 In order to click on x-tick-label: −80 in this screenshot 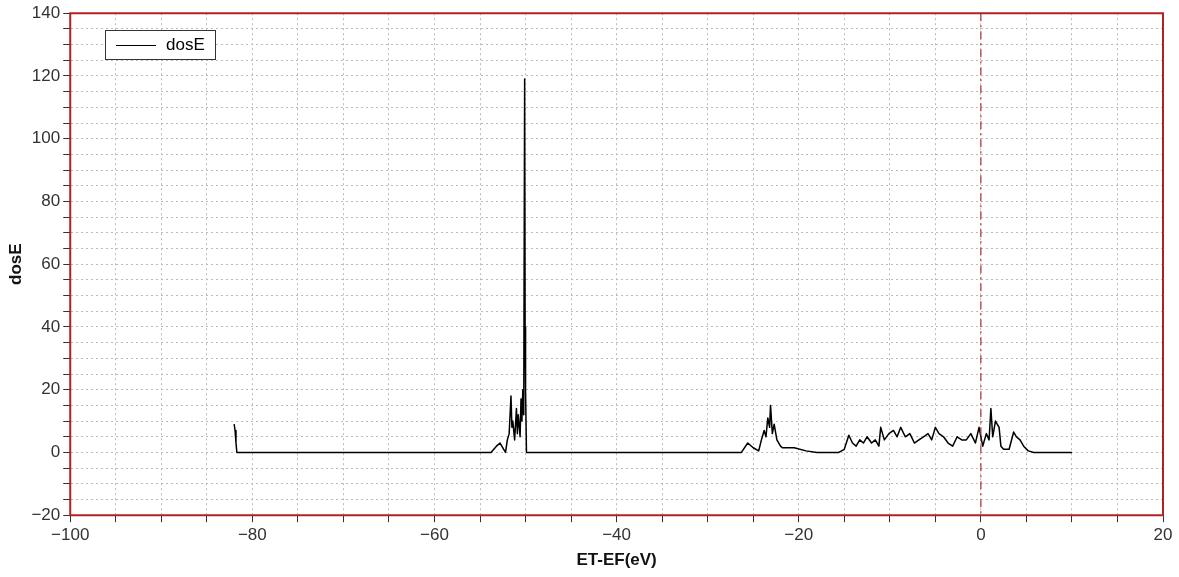, I will do `click(252, 535)`.